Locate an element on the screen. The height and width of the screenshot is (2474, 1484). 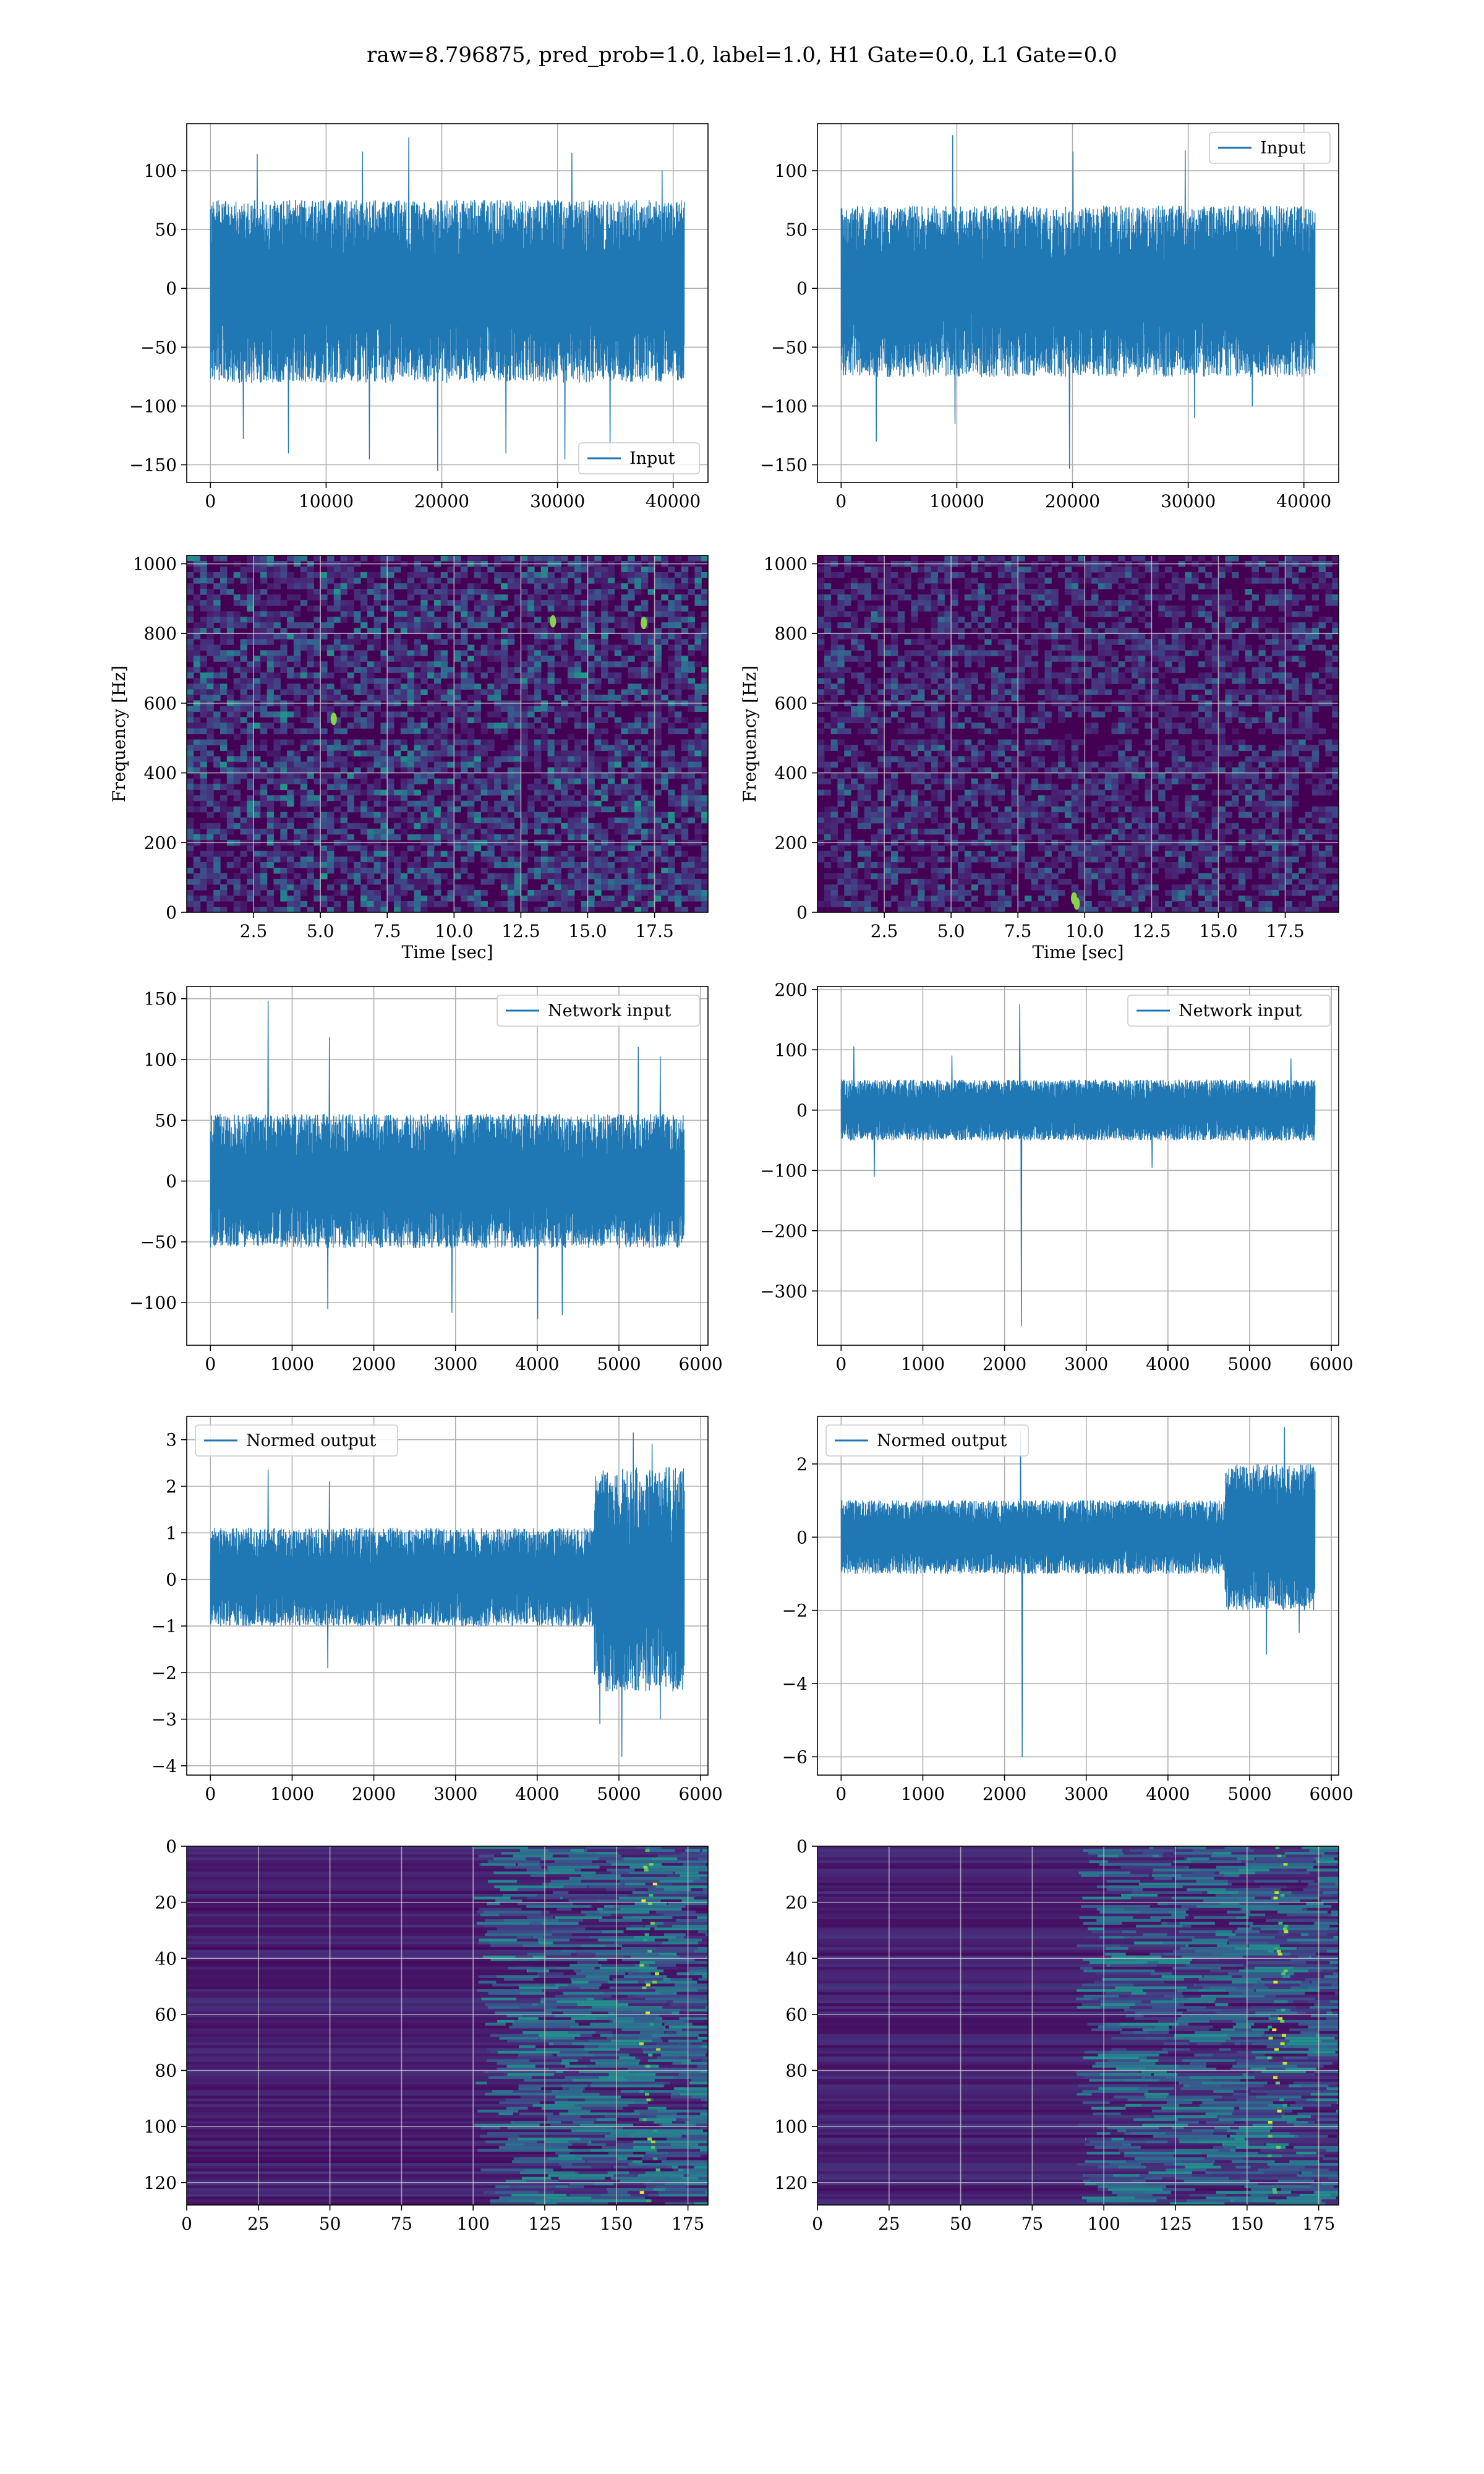
plot-area is located at coordinates (447, 303).